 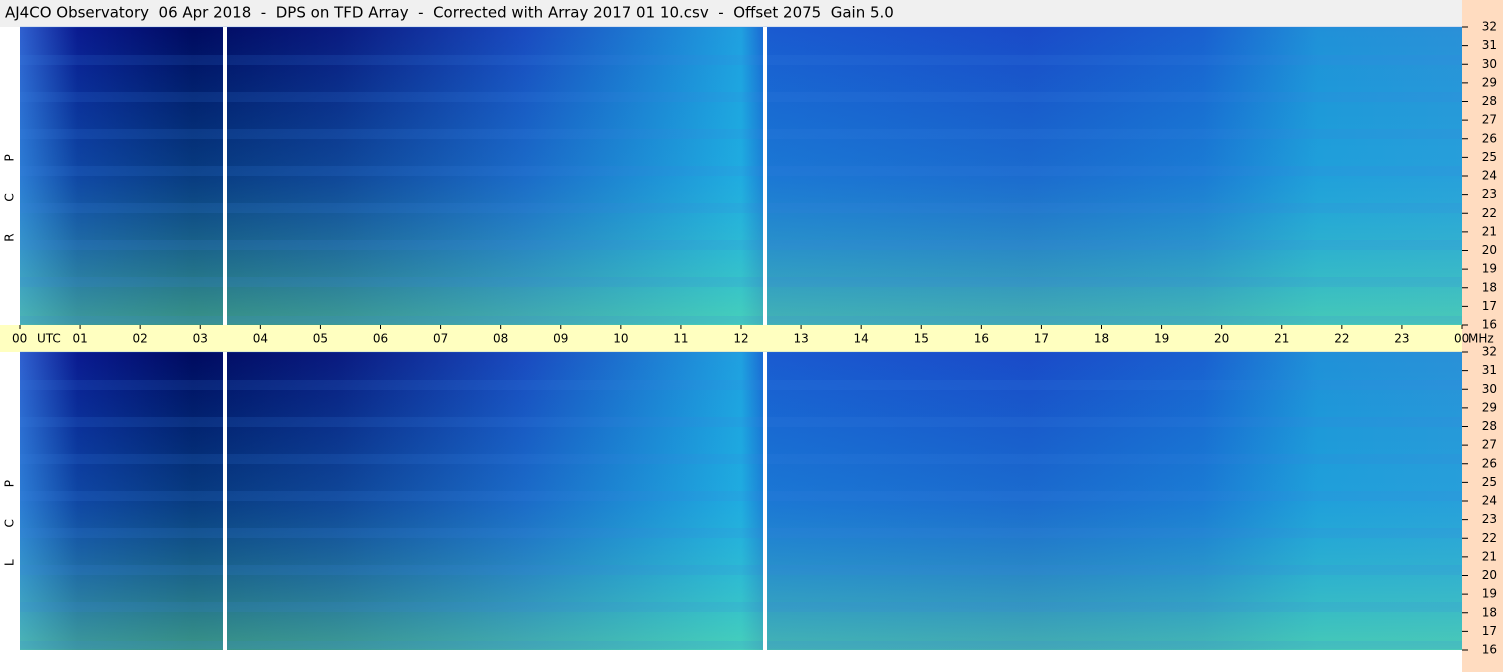 What do you see at coordinates (1401, 339) in the screenshot?
I see `x-tick-label: 23` at bounding box center [1401, 339].